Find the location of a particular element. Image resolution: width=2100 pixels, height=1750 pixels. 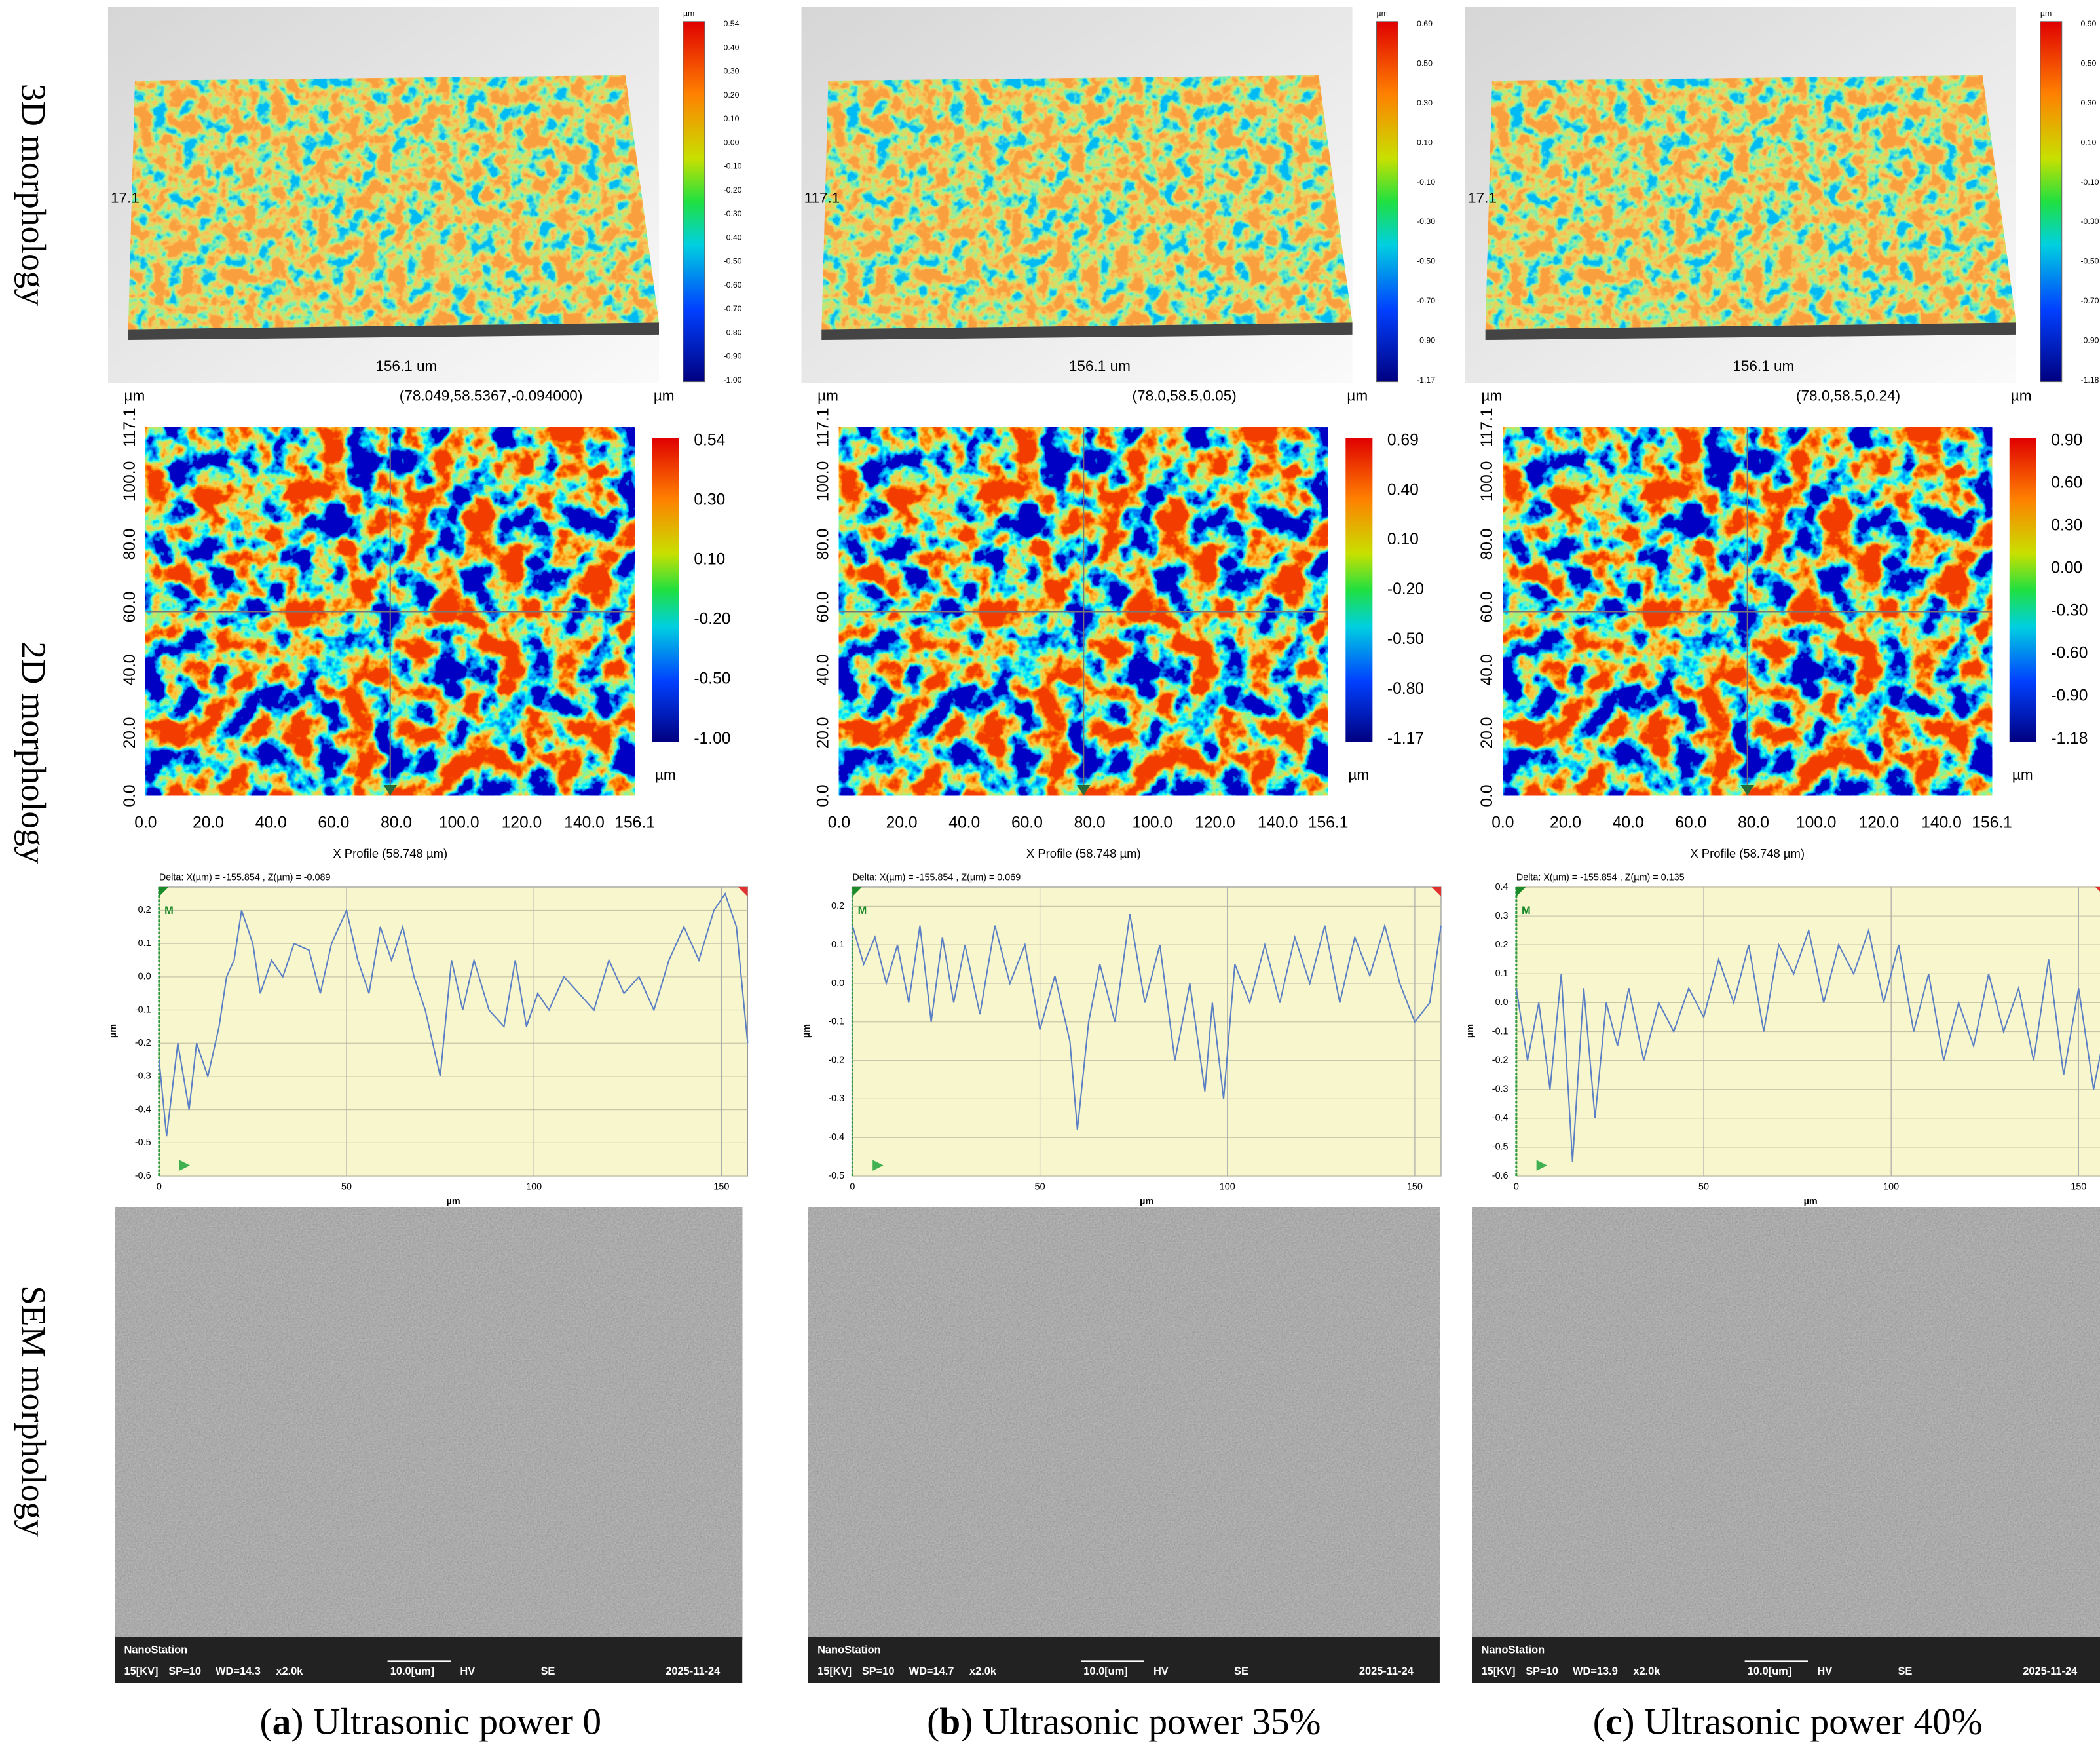

colorbar-label: -0.10 is located at coordinates (1426, 182).